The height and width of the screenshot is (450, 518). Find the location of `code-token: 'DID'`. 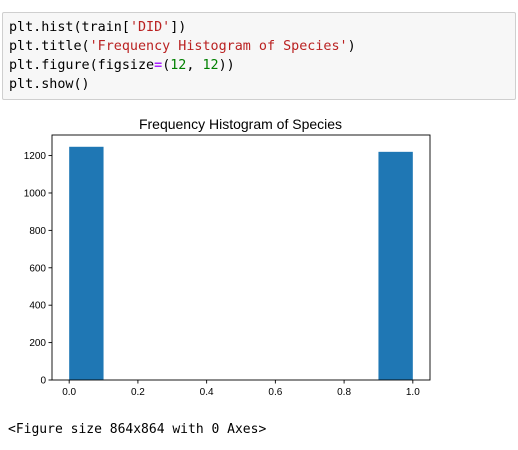

code-token: 'DID' is located at coordinates (150, 27).